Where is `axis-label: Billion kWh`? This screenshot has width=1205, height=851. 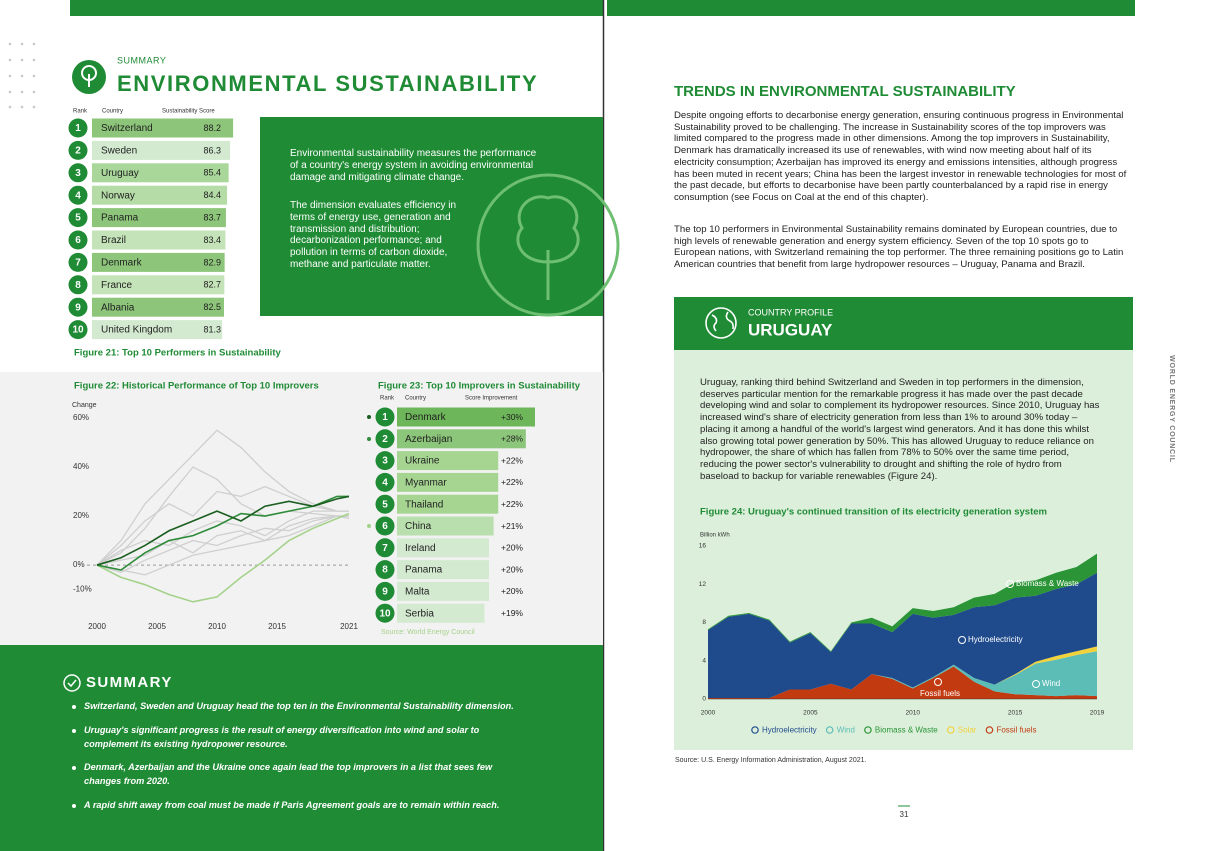
axis-label: Billion kWh is located at coordinates (715, 536).